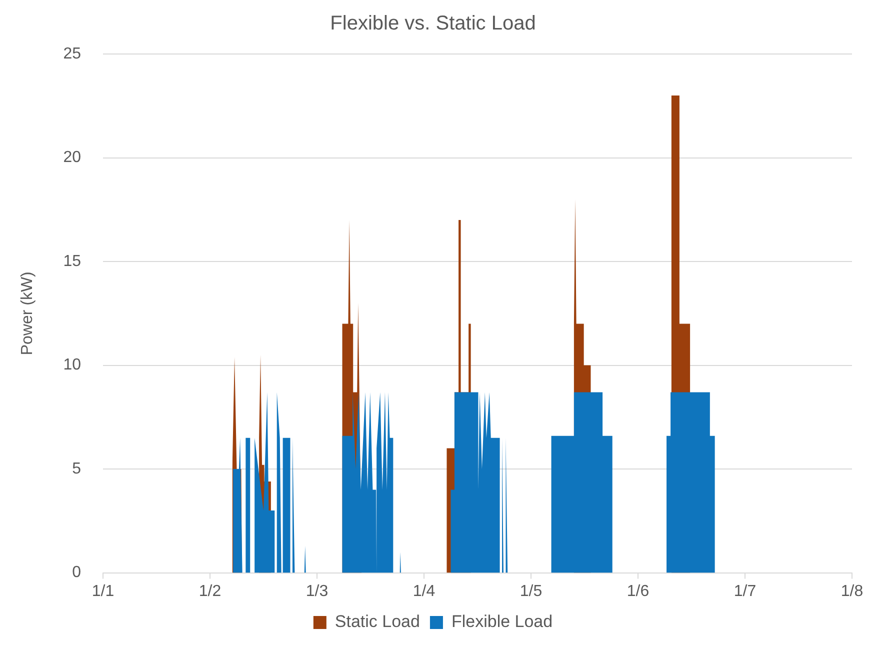 This screenshot has width=880, height=653. What do you see at coordinates (27, 314) in the screenshot?
I see `y-axis-title: Power (kW)` at bounding box center [27, 314].